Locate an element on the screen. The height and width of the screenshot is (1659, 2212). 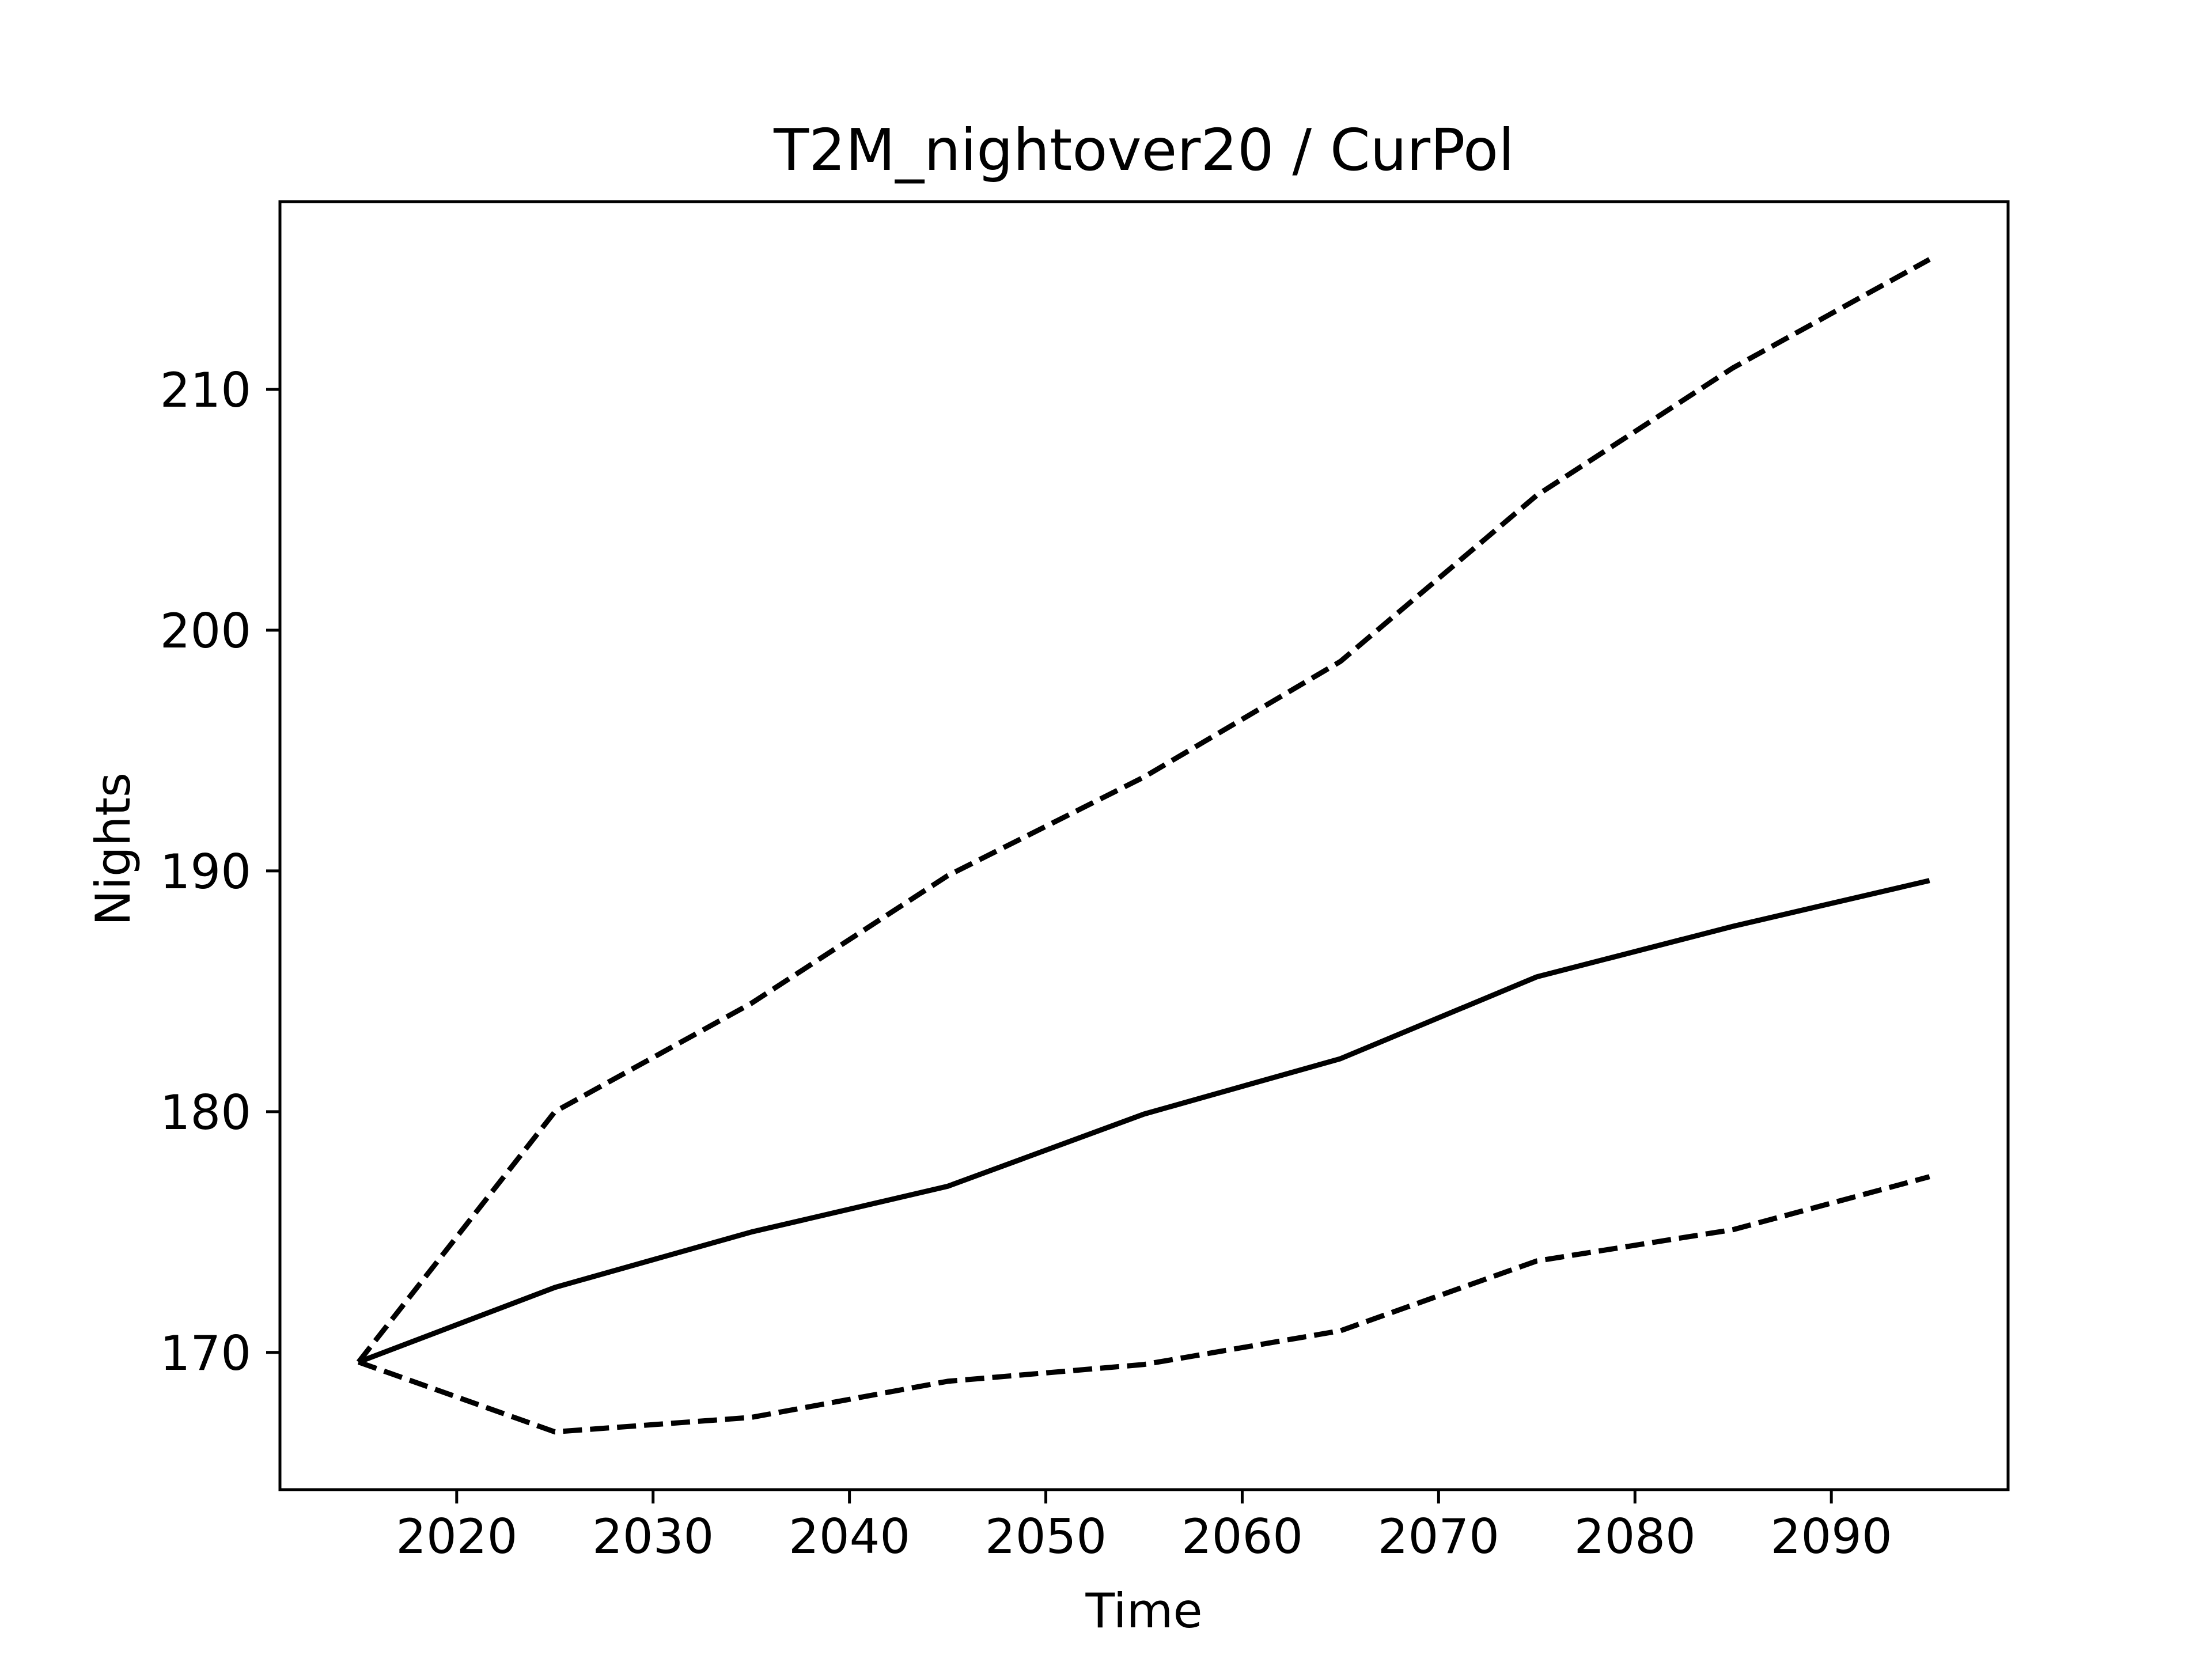
y-tick-label: 180 is located at coordinates (205, 1113).